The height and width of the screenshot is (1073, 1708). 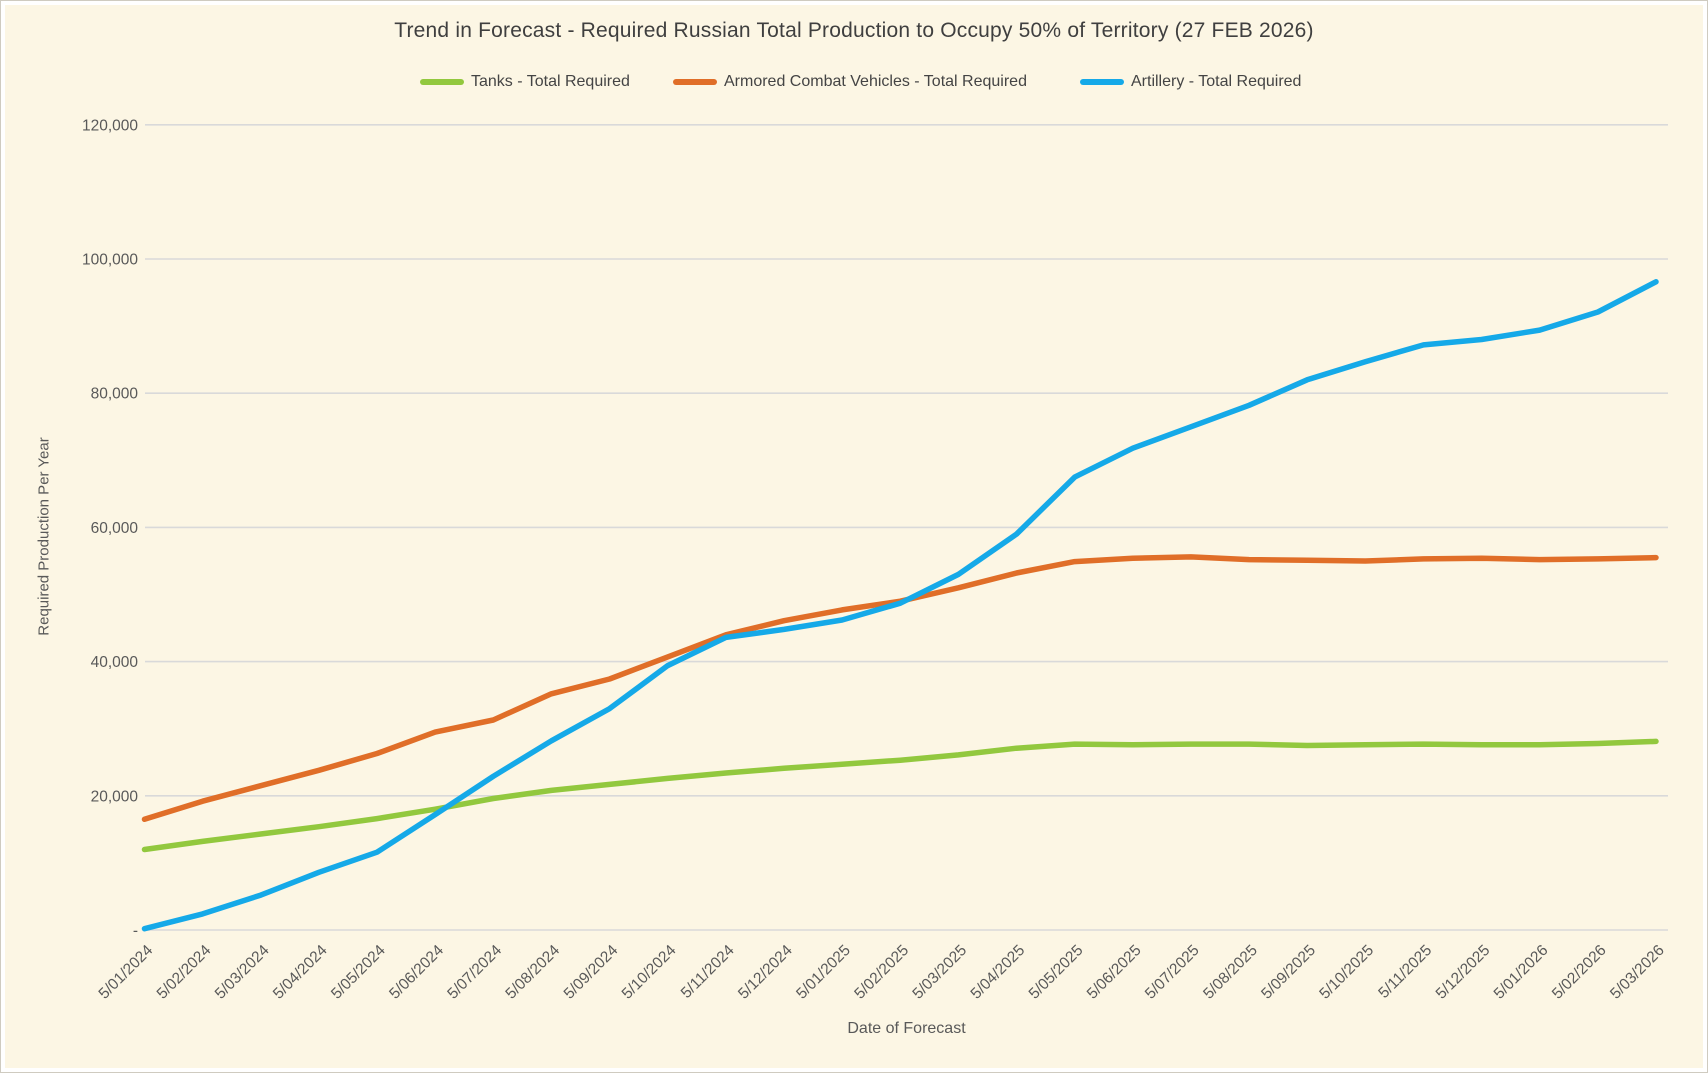 What do you see at coordinates (900, 795) in the screenshot?
I see `series-line-tanks` at bounding box center [900, 795].